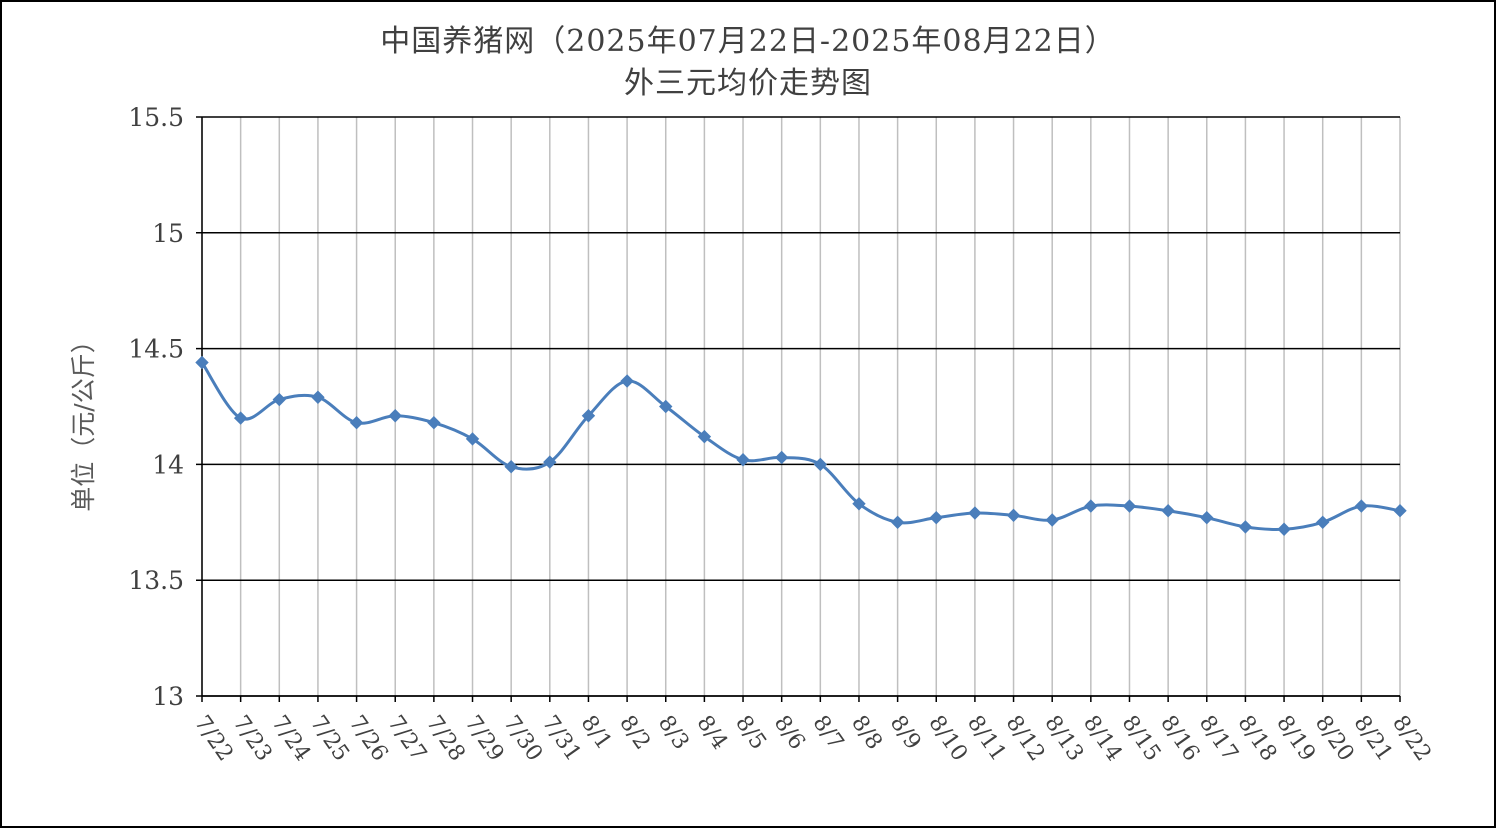 The height and width of the screenshot is (828, 1496). What do you see at coordinates (1411, 738) in the screenshot?
I see `x-tick-label: 8/22` at bounding box center [1411, 738].